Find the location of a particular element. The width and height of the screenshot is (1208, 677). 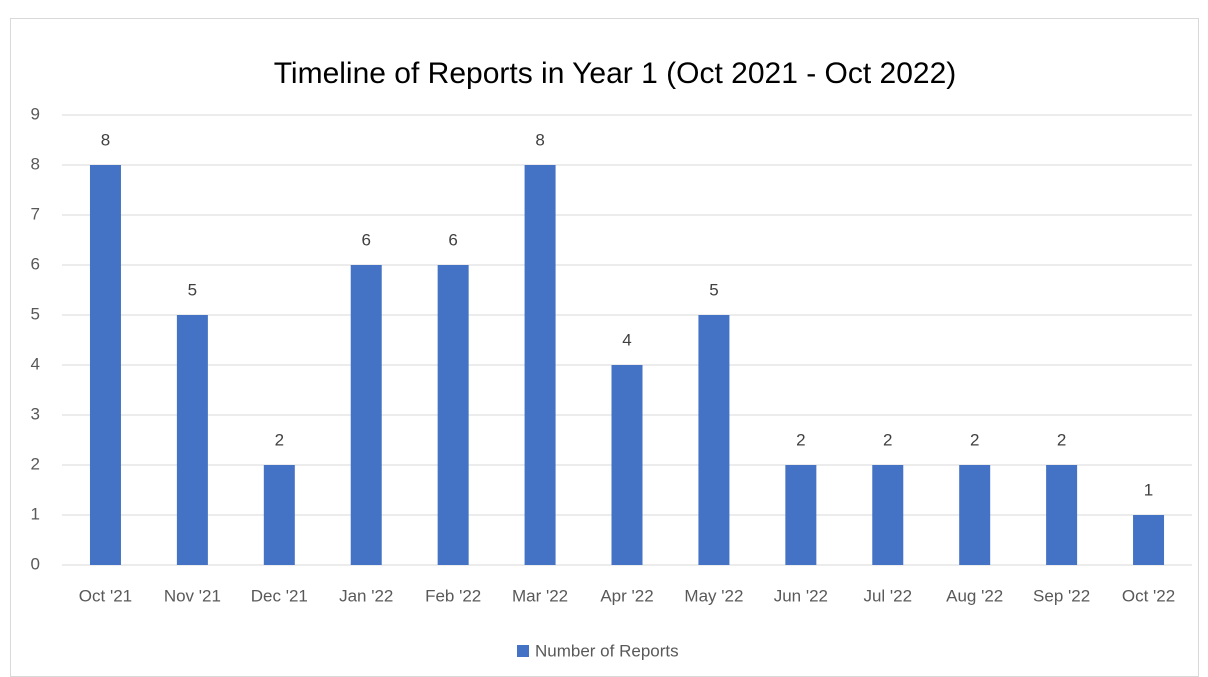

y-tick-label: 3 is located at coordinates (35, 413).